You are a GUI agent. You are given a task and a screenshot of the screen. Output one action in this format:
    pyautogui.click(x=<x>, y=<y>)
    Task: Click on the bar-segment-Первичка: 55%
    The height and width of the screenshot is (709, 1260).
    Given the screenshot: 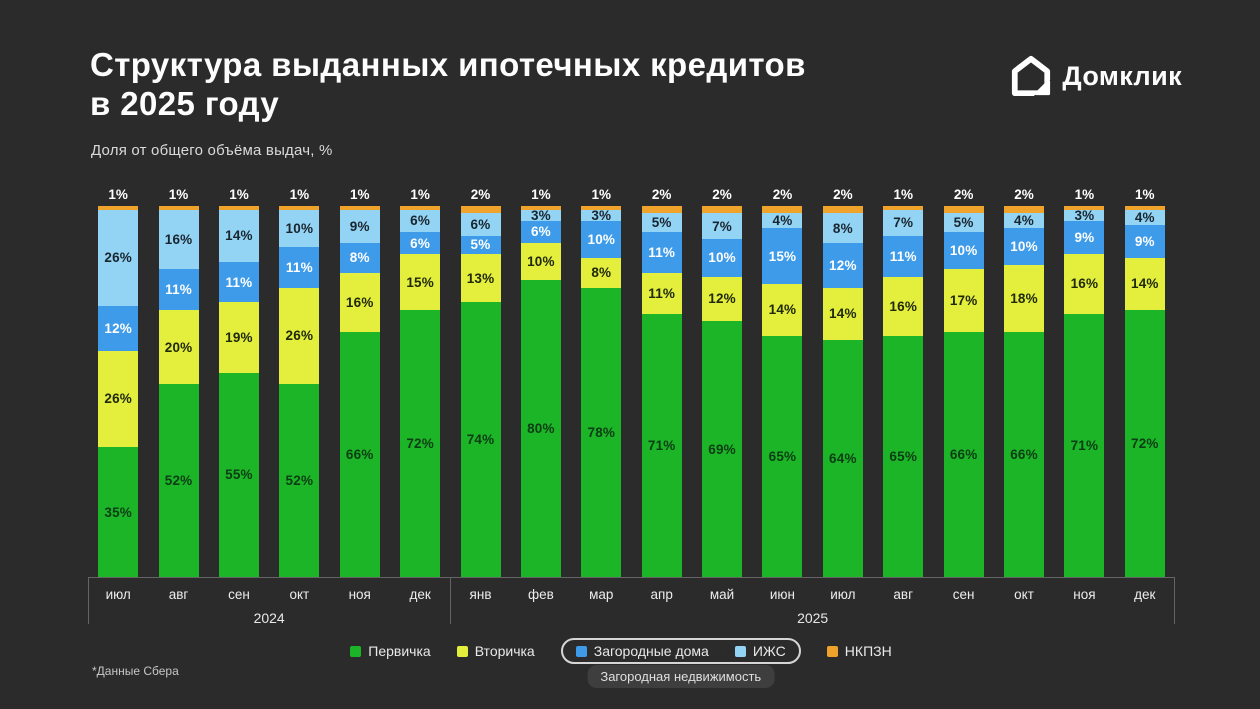 What is the action you would take?
    pyautogui.click(x=238, y=474)
    